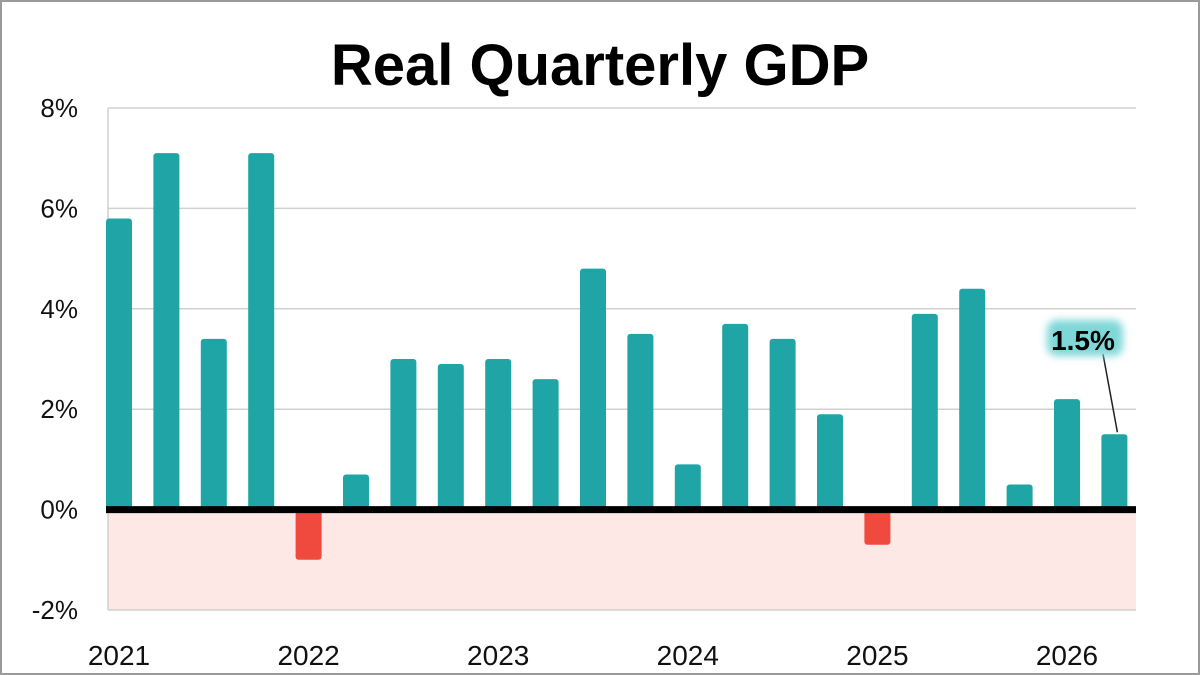  Describe the element at coordinates (687, 487) in the screenshot. I see `bar-2024-q1` at that location.